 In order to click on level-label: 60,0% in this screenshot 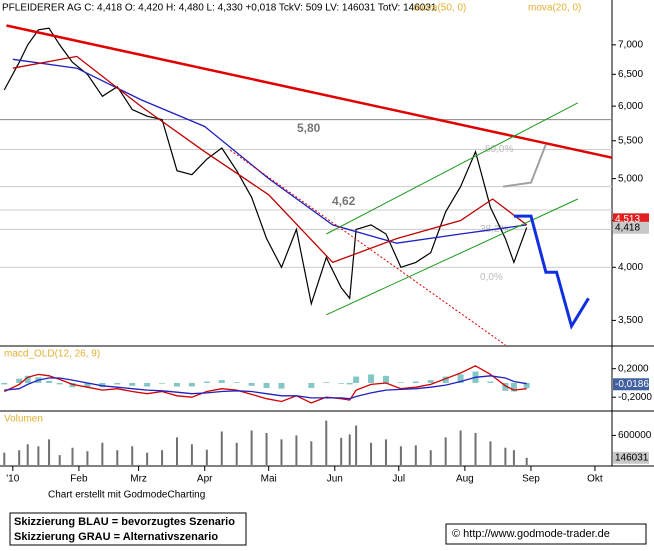, I will do `click(499, 149)`.